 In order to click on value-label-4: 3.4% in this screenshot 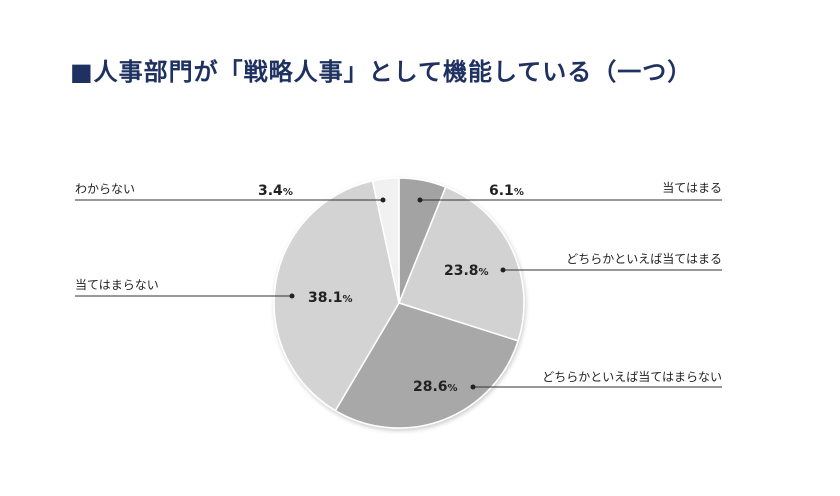, I will do `click(275, 191)`.